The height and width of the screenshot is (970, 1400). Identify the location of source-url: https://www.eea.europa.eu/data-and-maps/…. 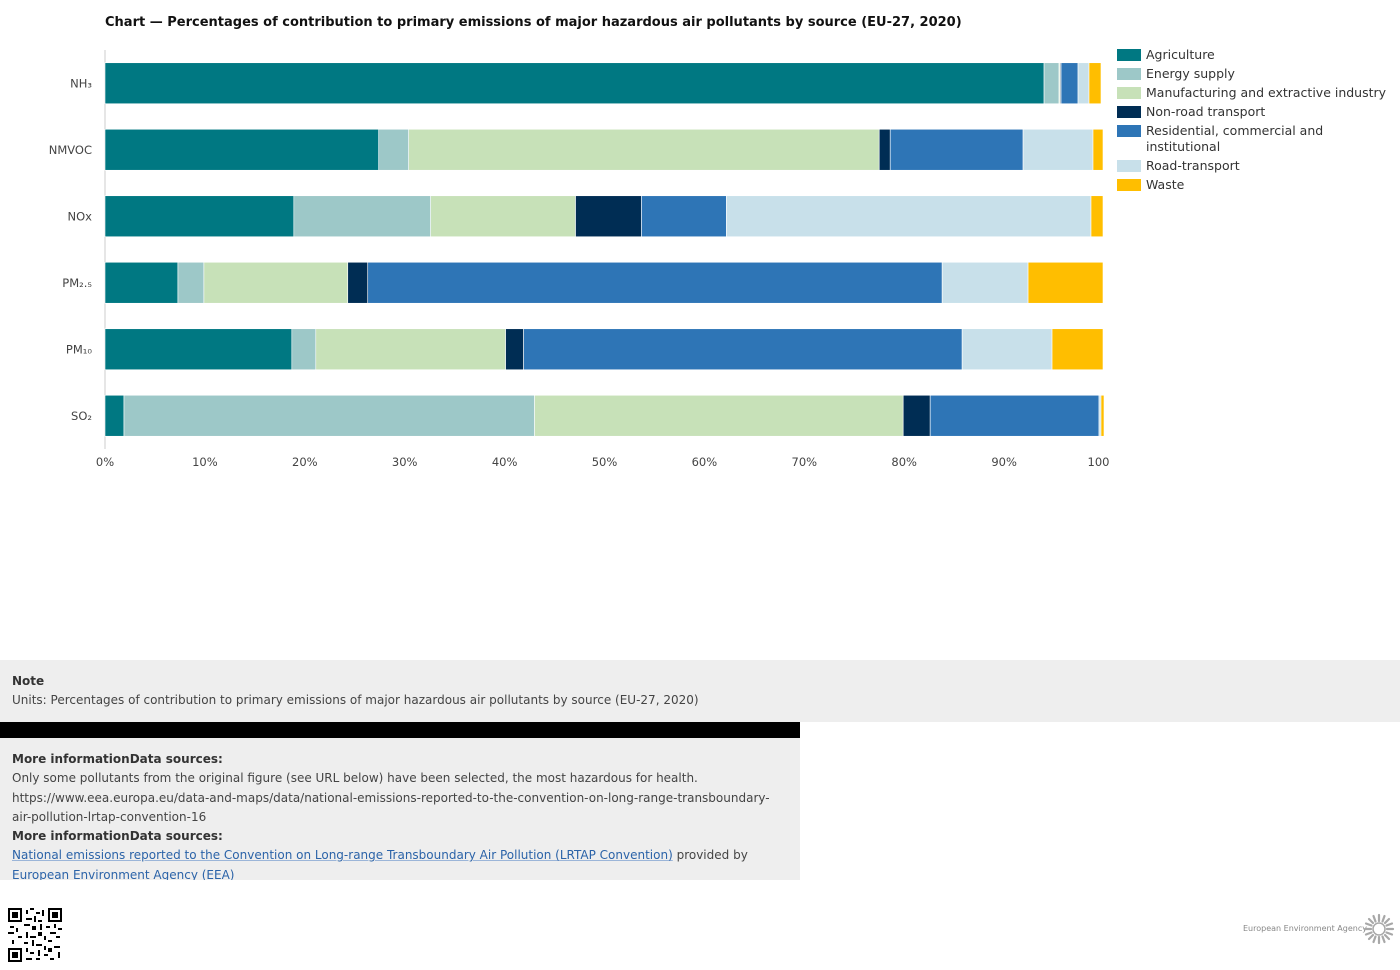
(391, 807).